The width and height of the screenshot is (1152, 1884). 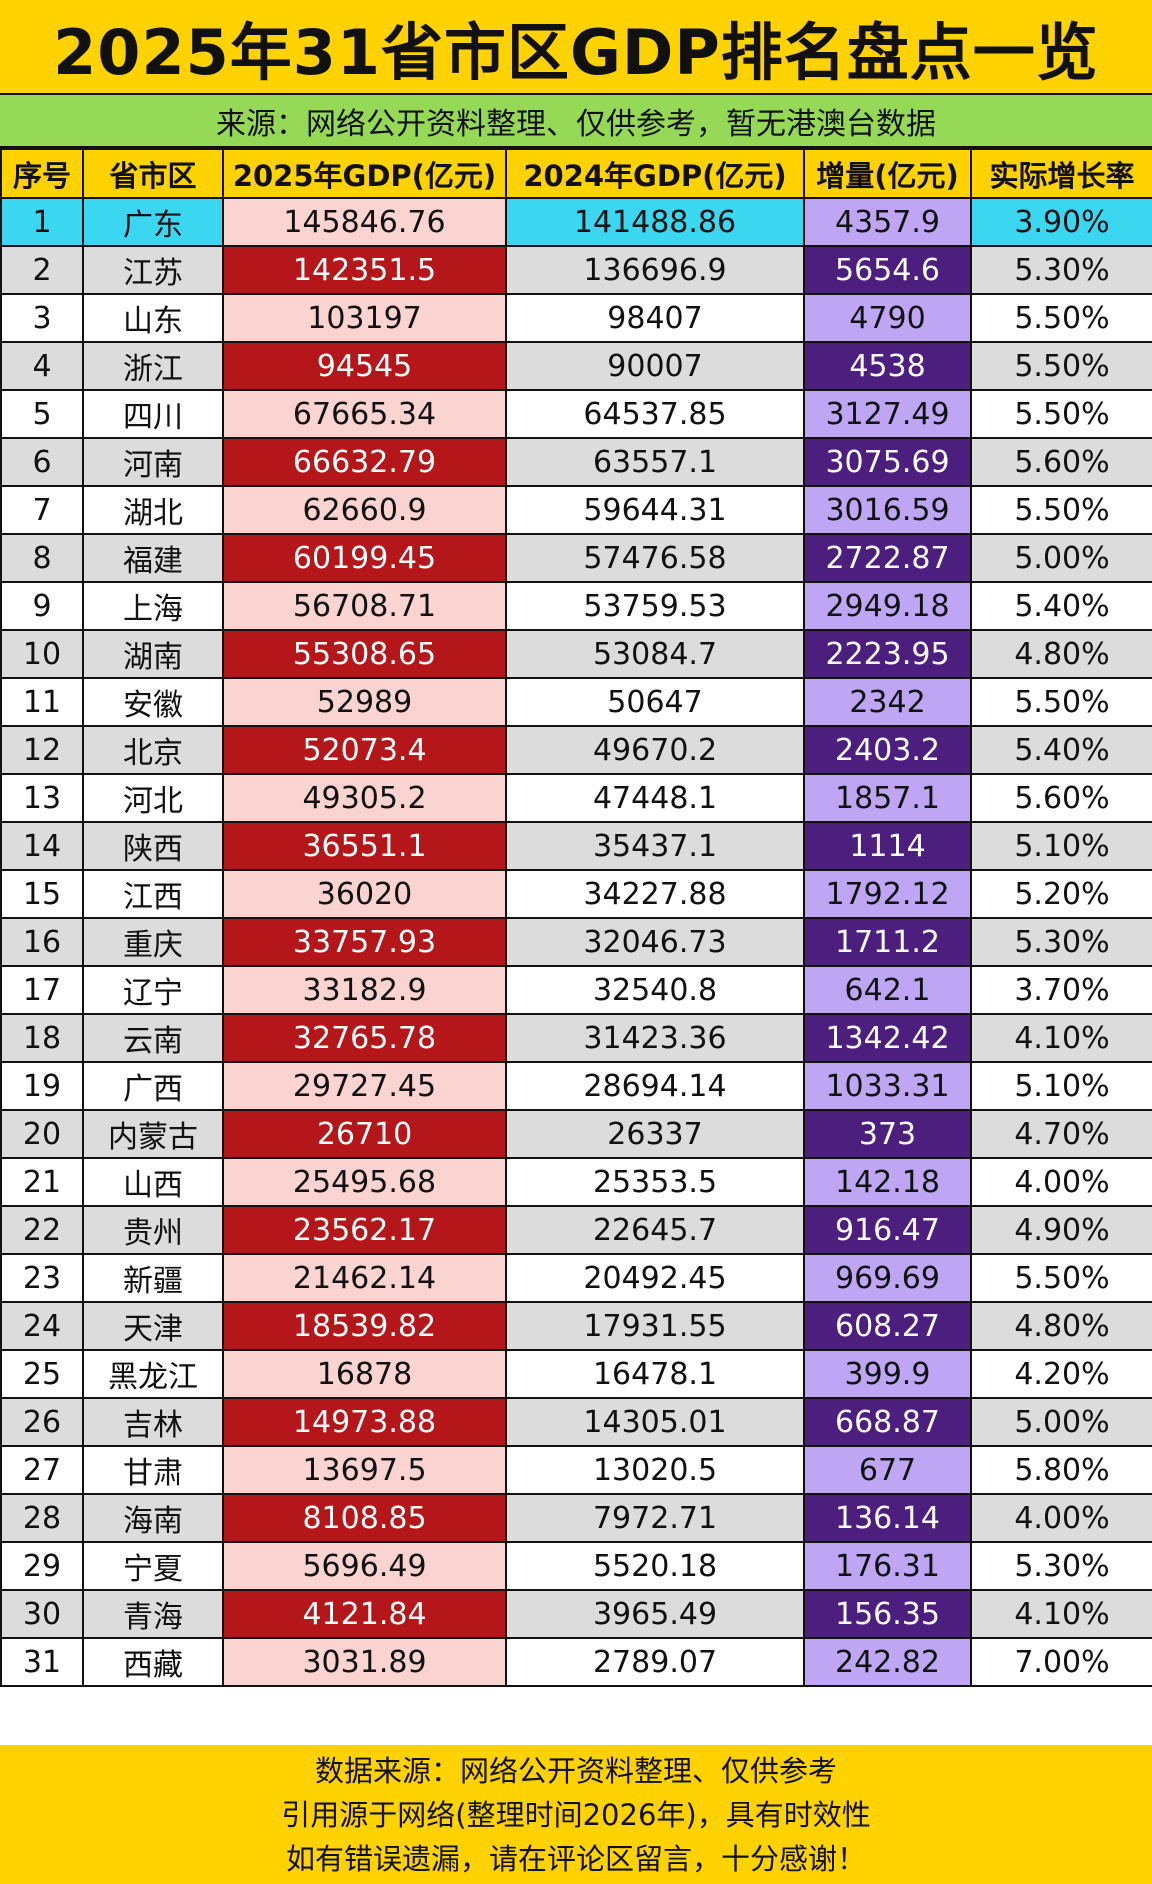 I want to click on table-row: 29 宁夏 5696.49 5520.18 176.31 5.30%, so click(x=576, y=1566).